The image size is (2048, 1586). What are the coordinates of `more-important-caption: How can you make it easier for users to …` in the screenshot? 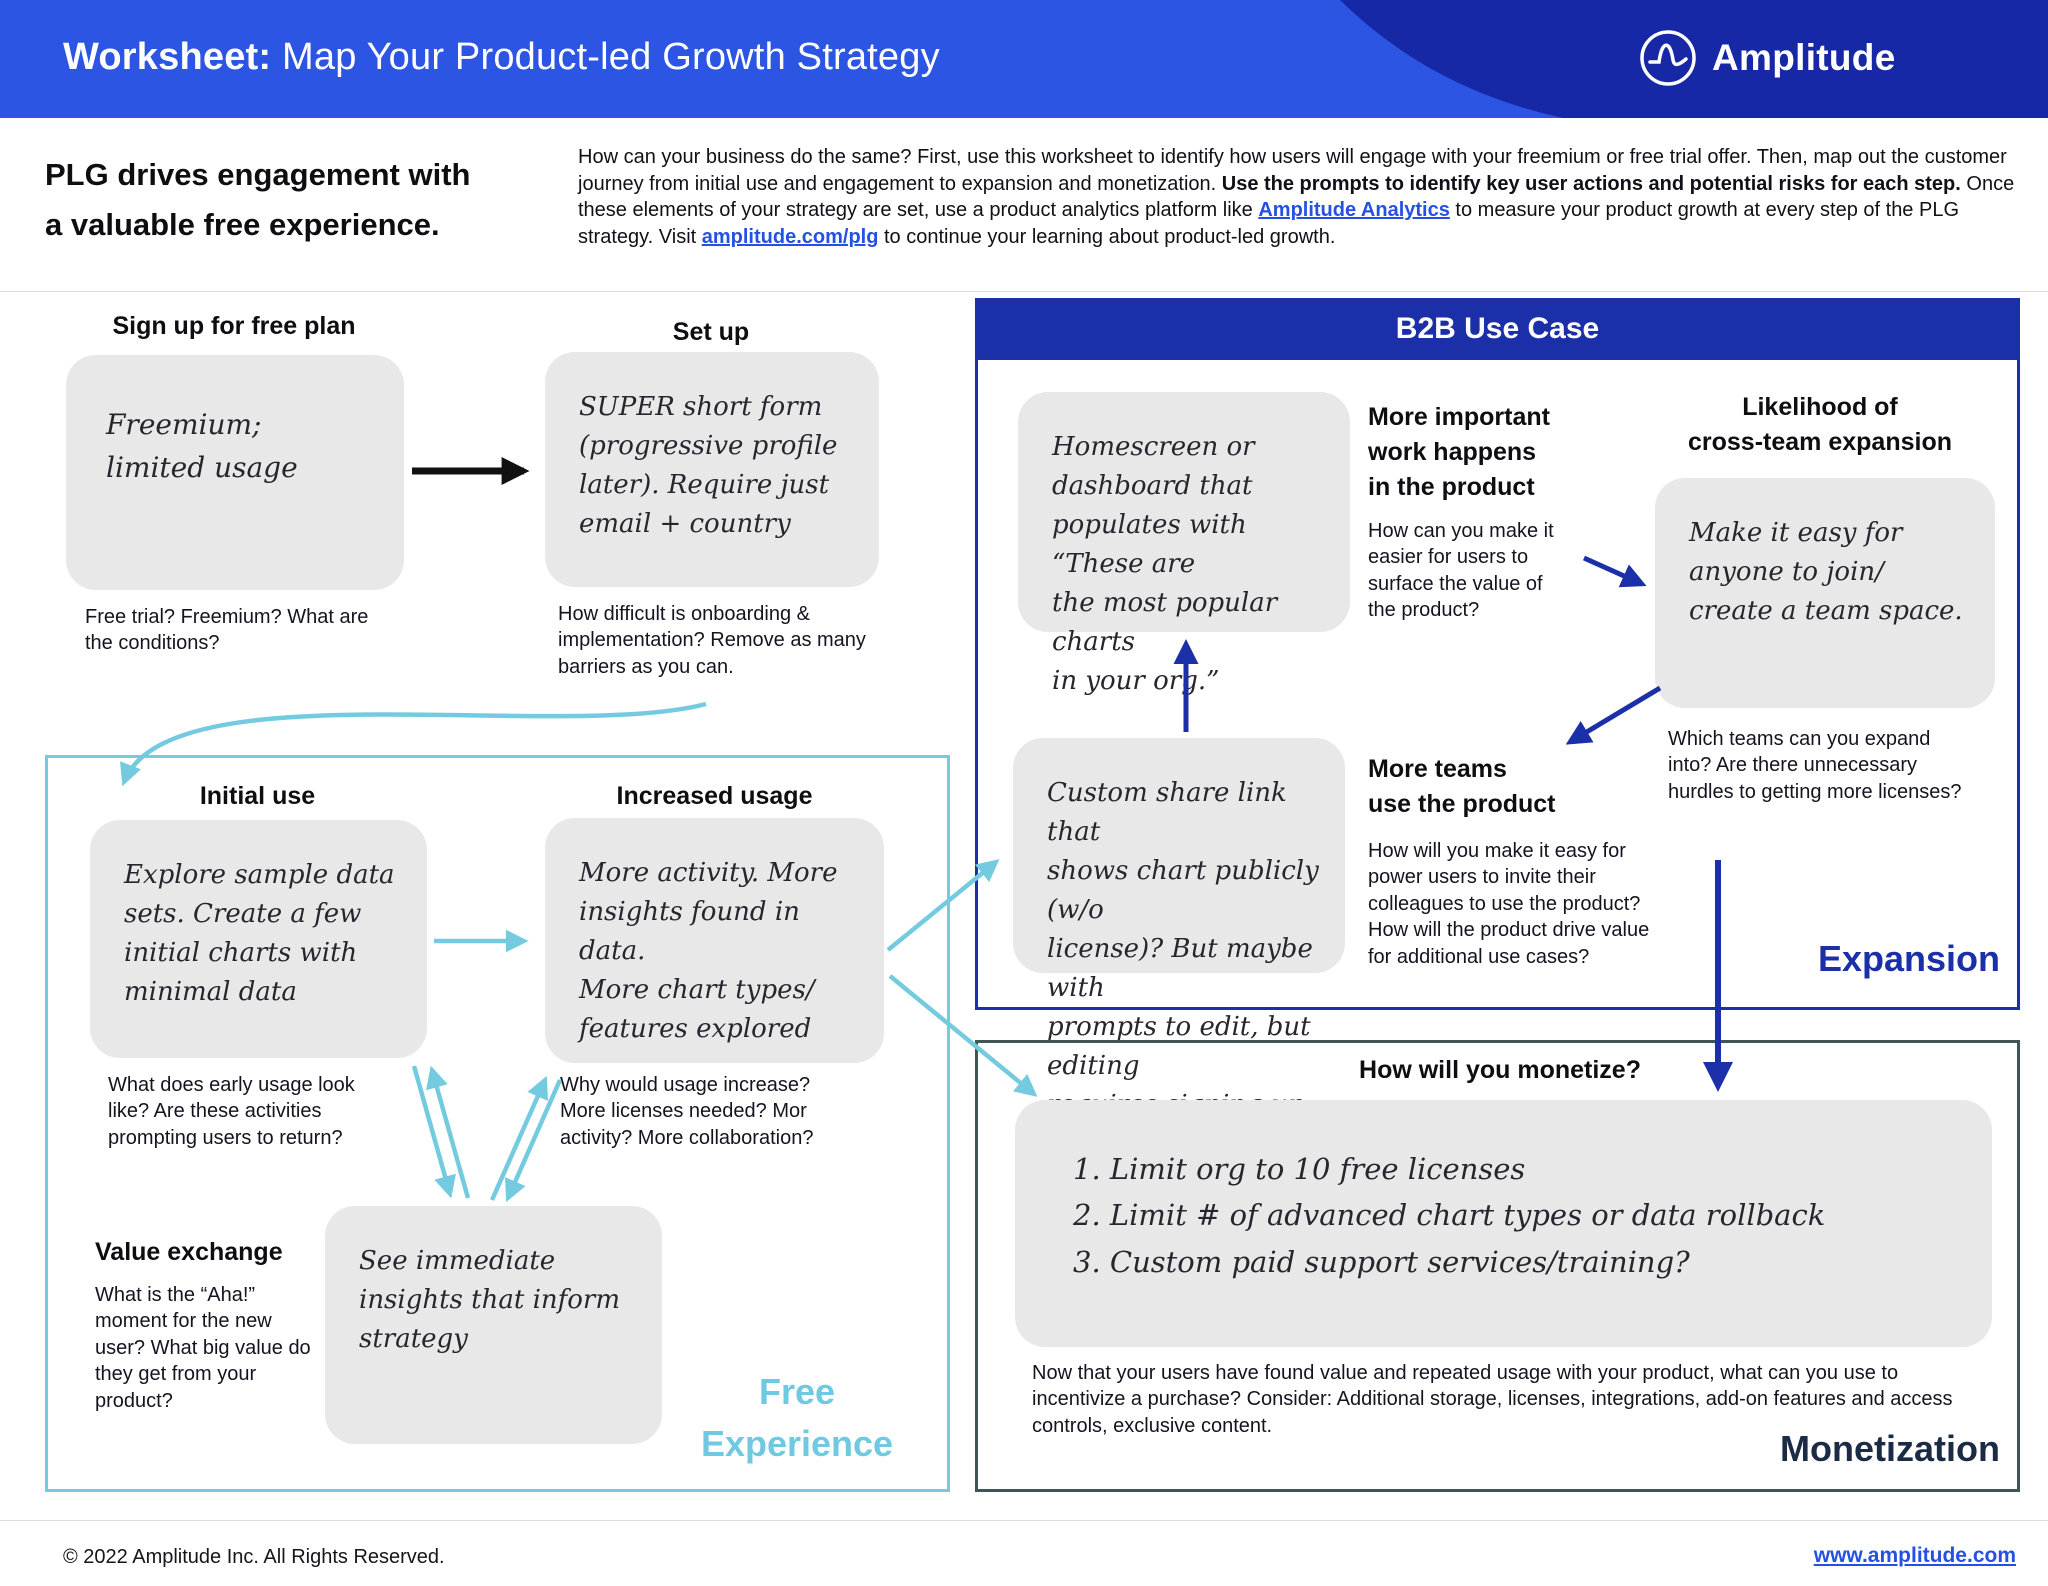 It's located at (1461, 571).